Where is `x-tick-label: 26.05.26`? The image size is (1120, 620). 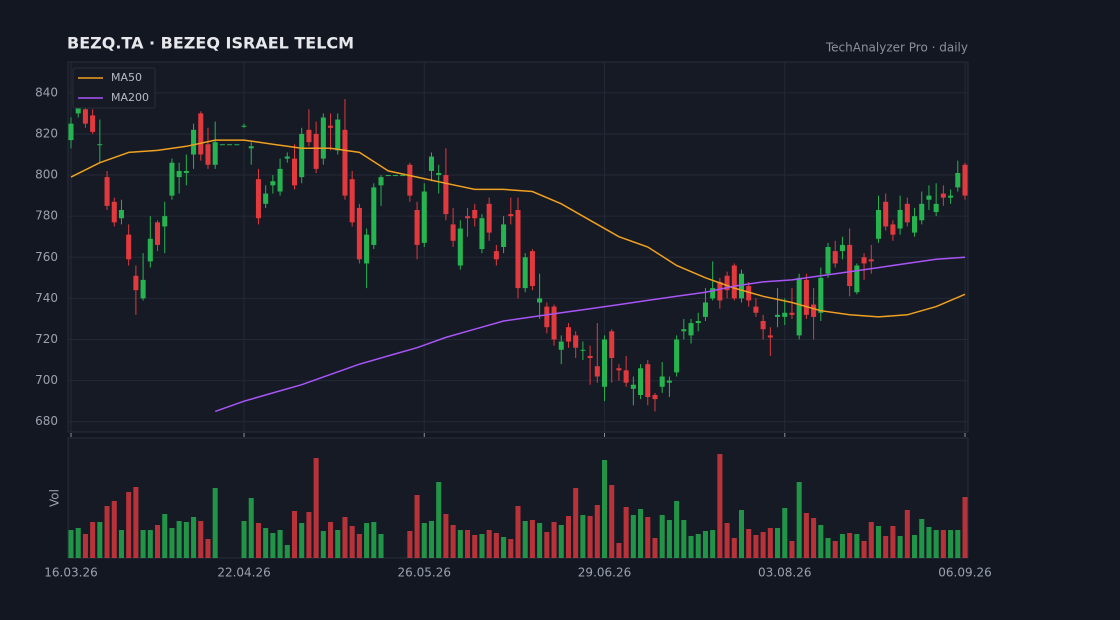
x-tick-label: 26.05.26 is located at coordinates (424, 573).